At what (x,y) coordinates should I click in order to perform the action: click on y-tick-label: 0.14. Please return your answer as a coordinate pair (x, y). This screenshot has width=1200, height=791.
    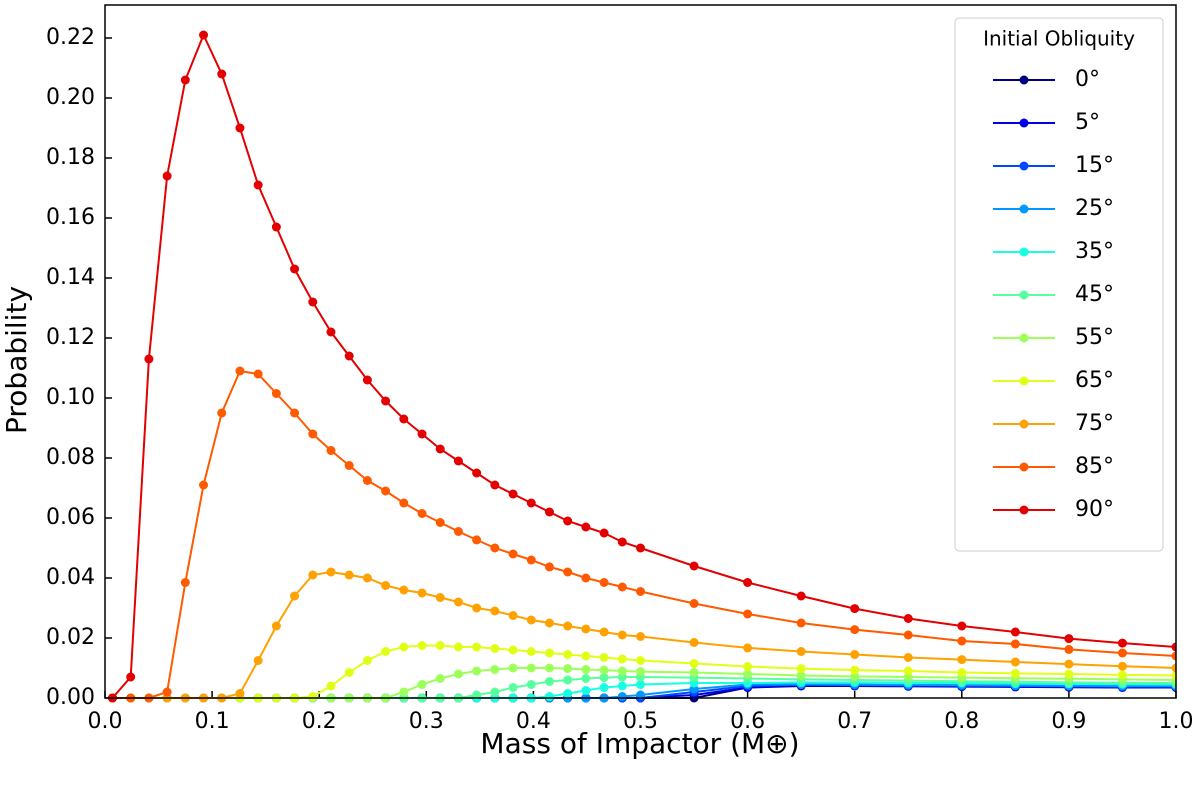
    Looking at the image, I should click on (70, 277).